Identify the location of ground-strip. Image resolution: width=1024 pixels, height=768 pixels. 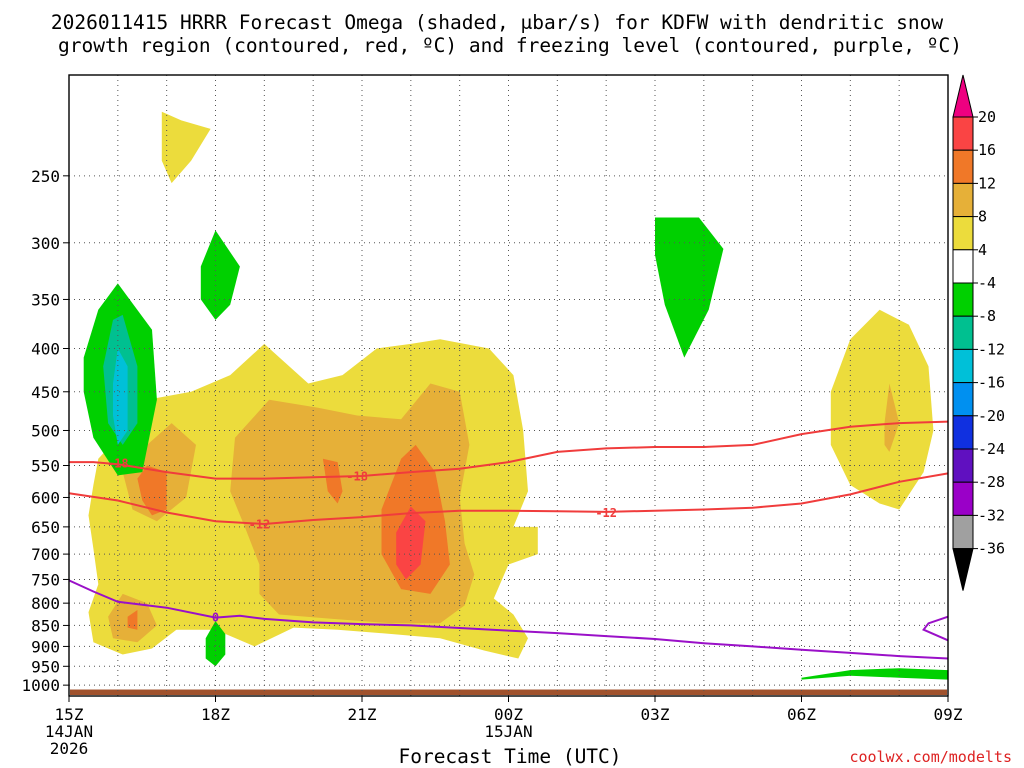
(508, 692).